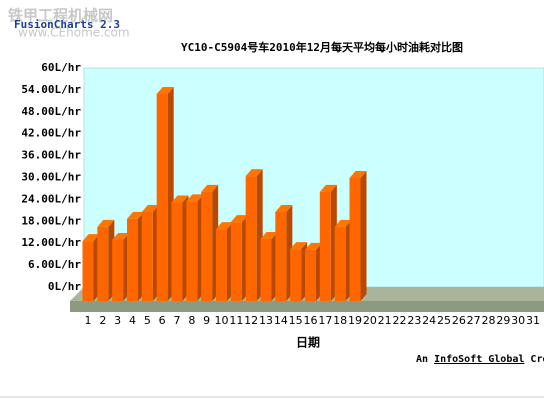  Describe the element at coordinates (444, 320) in the screenshot. I see `x-tick-label: 25` at that location.